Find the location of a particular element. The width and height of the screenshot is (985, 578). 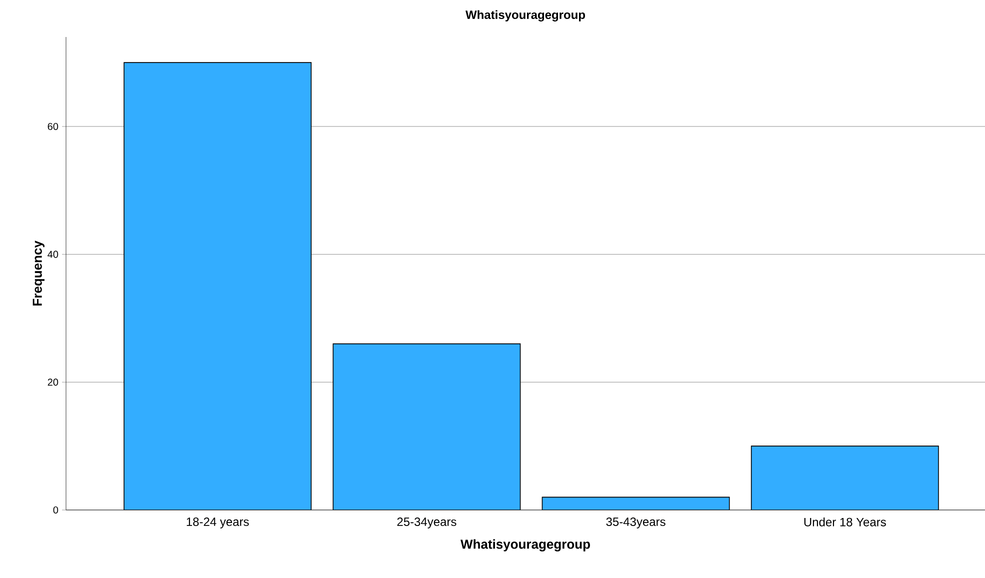

x-axis-title: Whatisyouragegroup is located at coordinates (525, 545).